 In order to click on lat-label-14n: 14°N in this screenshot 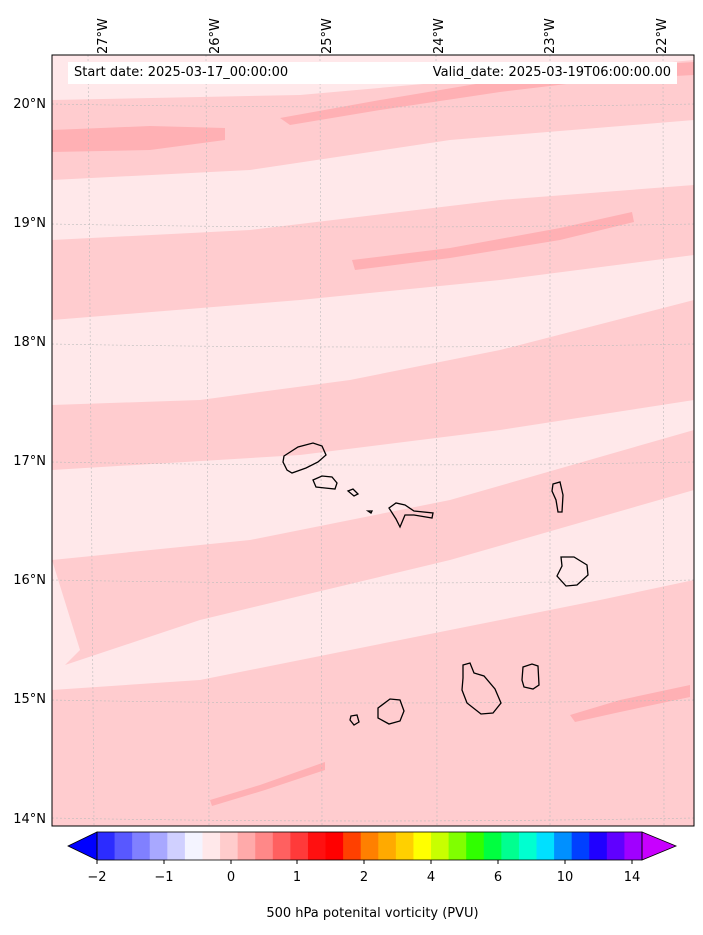, I will do `click(29, 819)`.